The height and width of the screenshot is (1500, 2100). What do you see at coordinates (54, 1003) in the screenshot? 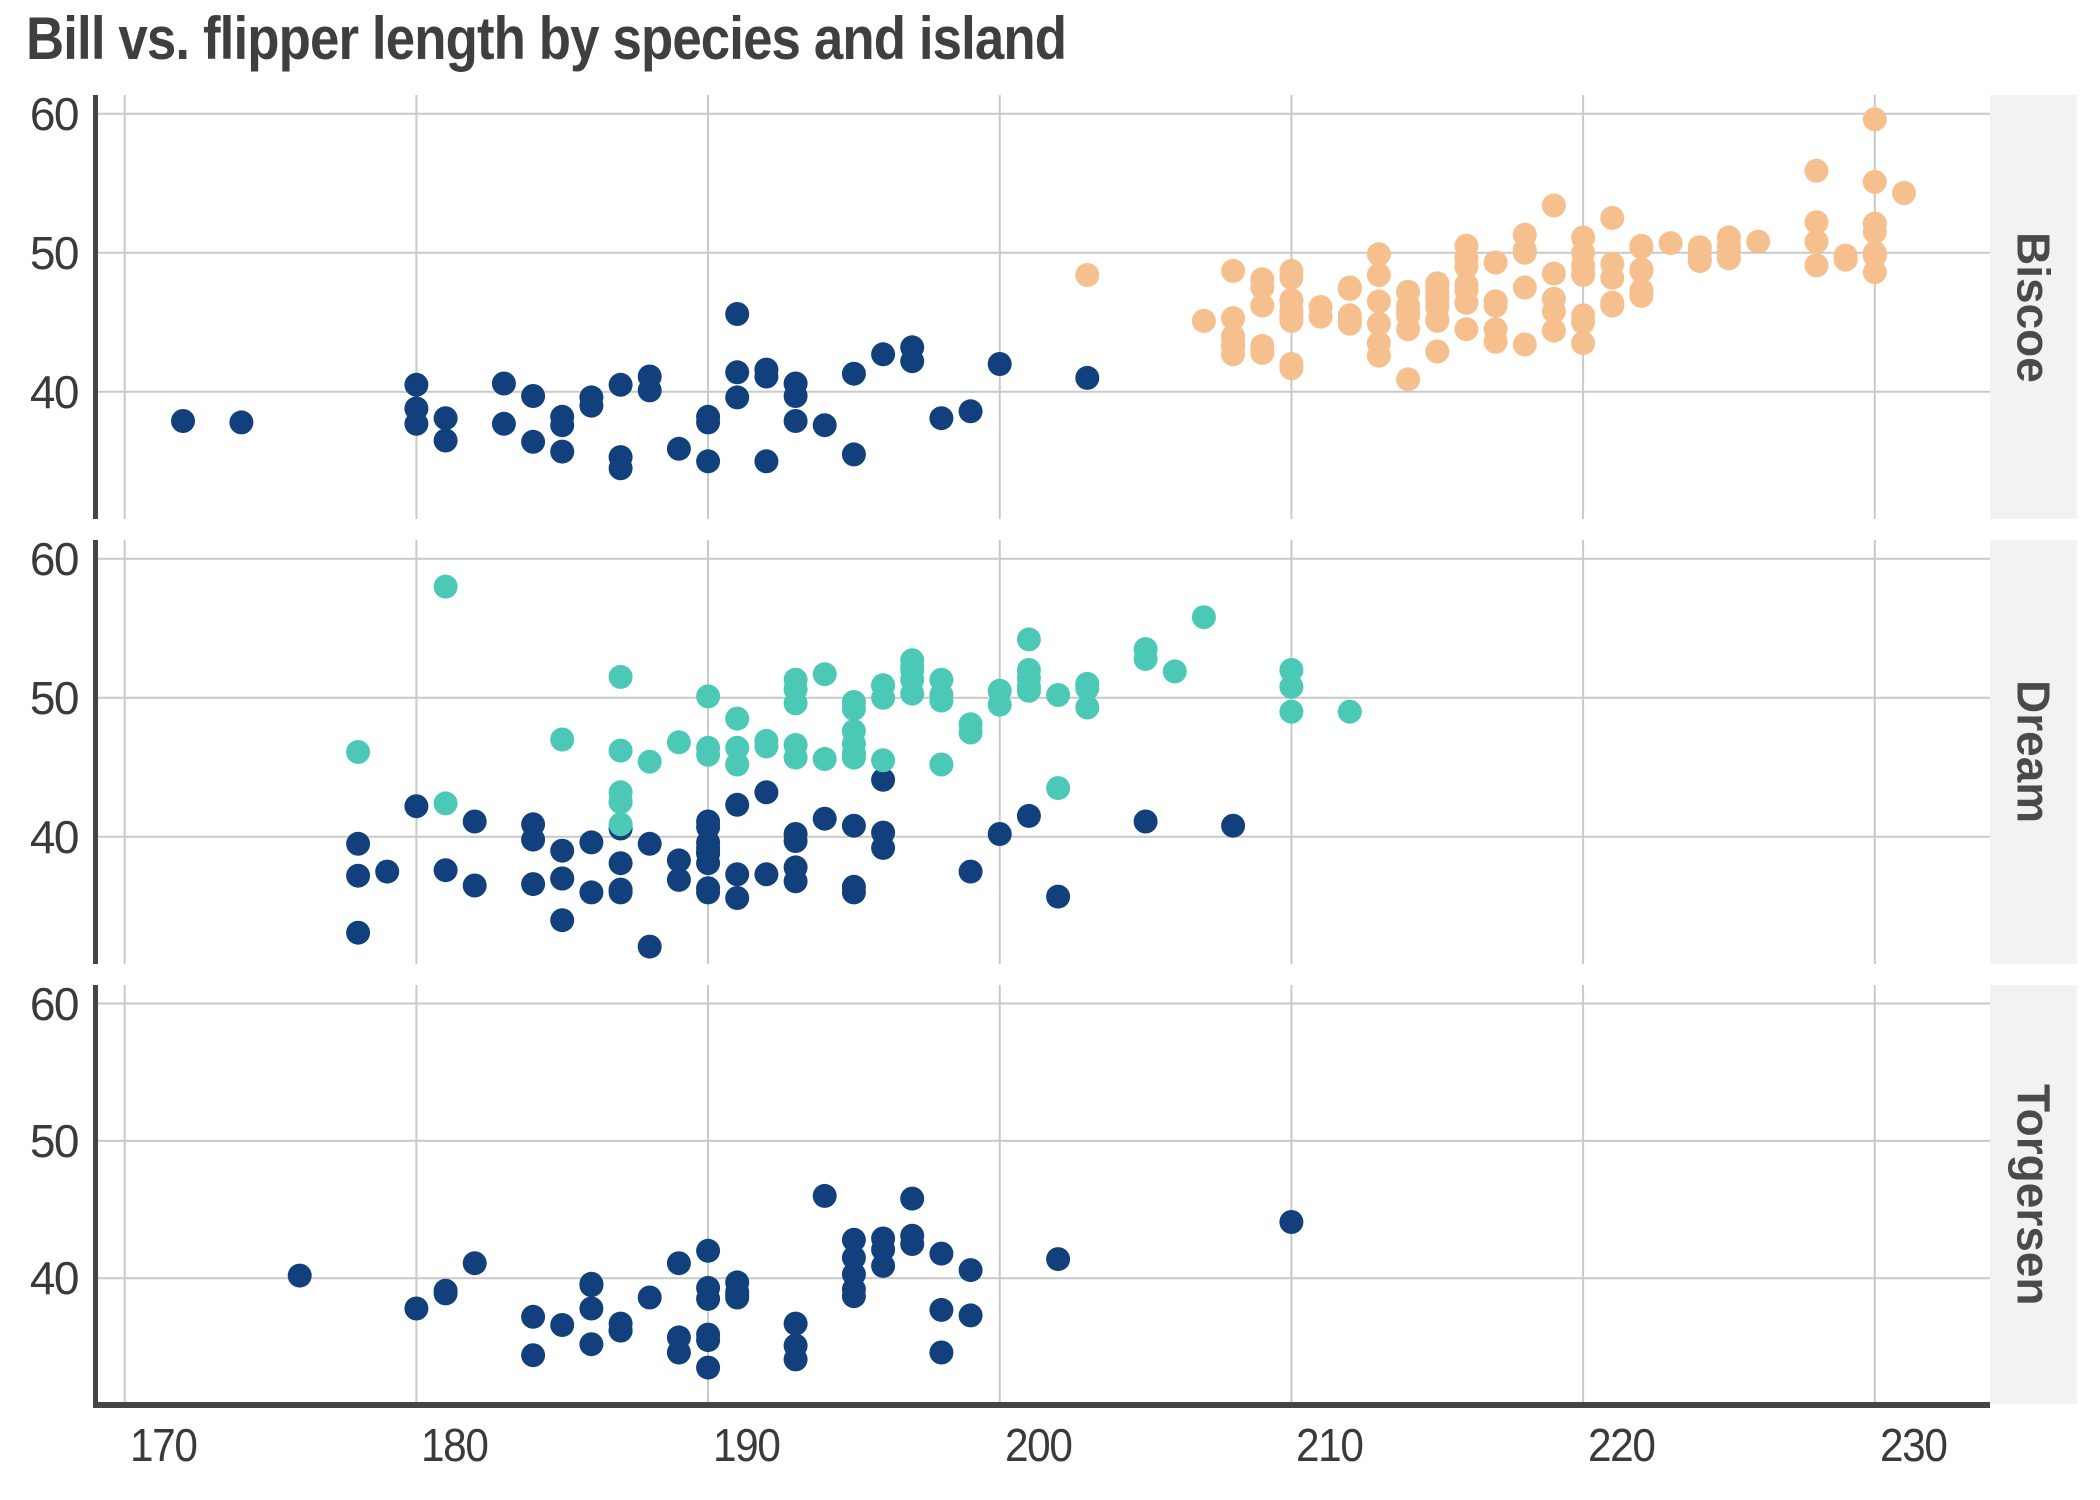
I see `y-tick-label: 60` at bounding box center [54, 1003].